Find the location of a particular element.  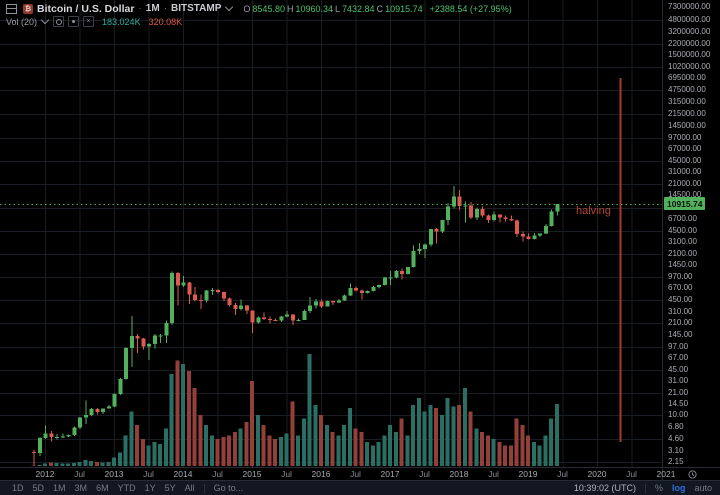

price-tick: 67.00 is located at coordinates (678, 357).